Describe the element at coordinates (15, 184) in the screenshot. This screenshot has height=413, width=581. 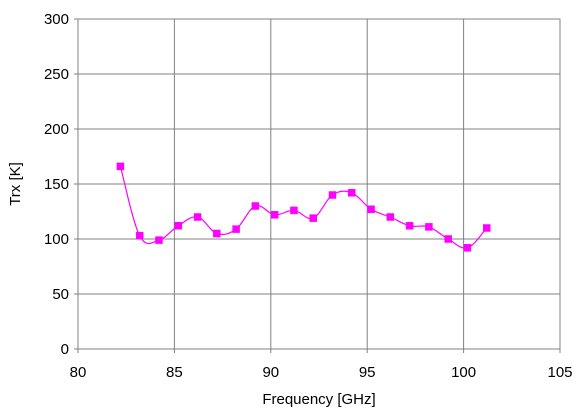
I see `y-axis-title: Trx [K]` at that location.